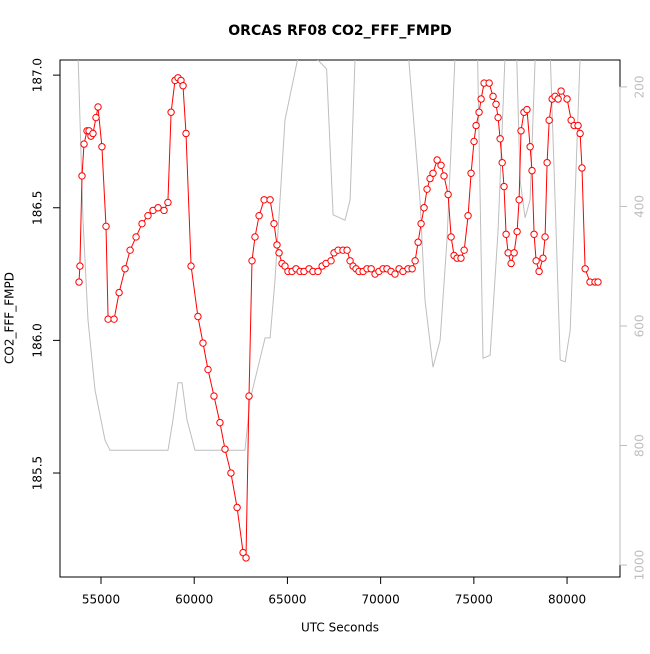 This screenshot has height=654, width=650. What do you see at coordinates (640, 86) in the screenshot?
I see `y2-tick-label: 200` at bounding box center [640, 86].